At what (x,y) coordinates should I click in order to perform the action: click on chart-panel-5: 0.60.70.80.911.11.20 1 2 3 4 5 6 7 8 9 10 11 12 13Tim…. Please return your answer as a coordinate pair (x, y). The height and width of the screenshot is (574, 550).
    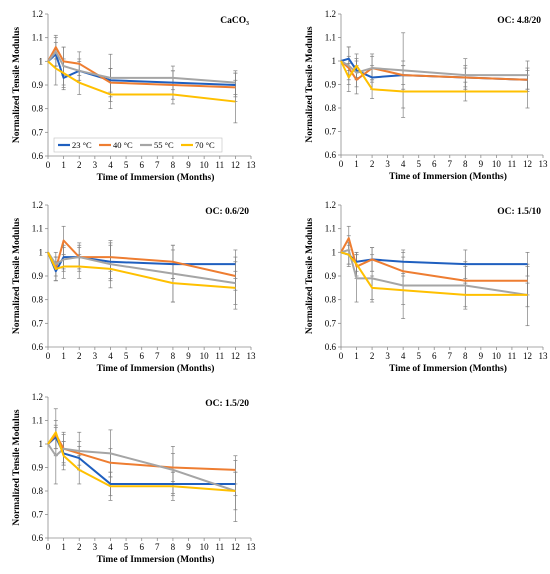
    Looking at the image, I should click on (134, 478).